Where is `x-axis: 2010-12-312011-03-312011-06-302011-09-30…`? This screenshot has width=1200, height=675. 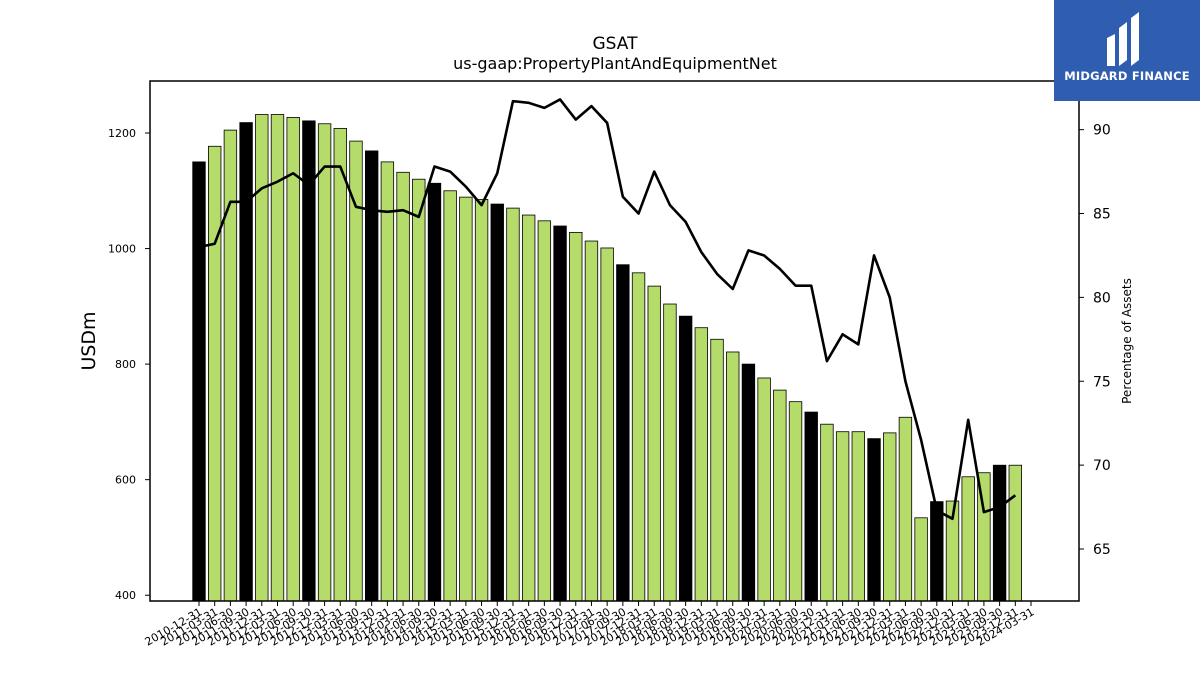 x-axis: 2010-12-312011-03-312011-06-302011-09-30… is located at coordinates (590, 625).